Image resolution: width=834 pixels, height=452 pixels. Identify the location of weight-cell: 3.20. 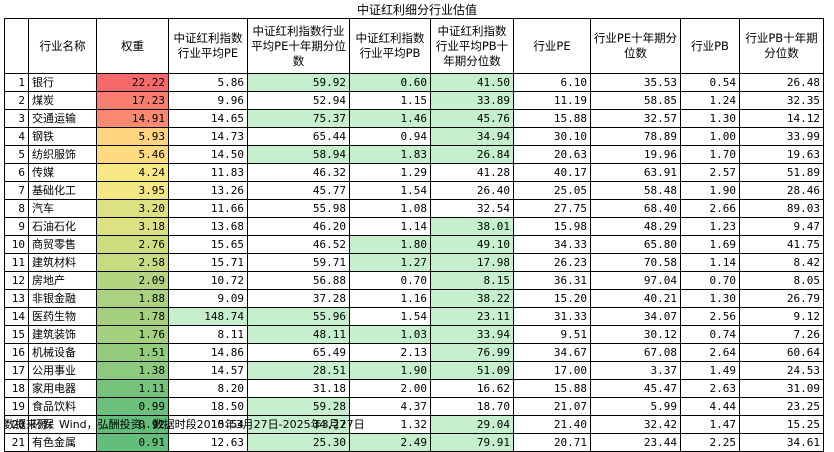
(132, 208).